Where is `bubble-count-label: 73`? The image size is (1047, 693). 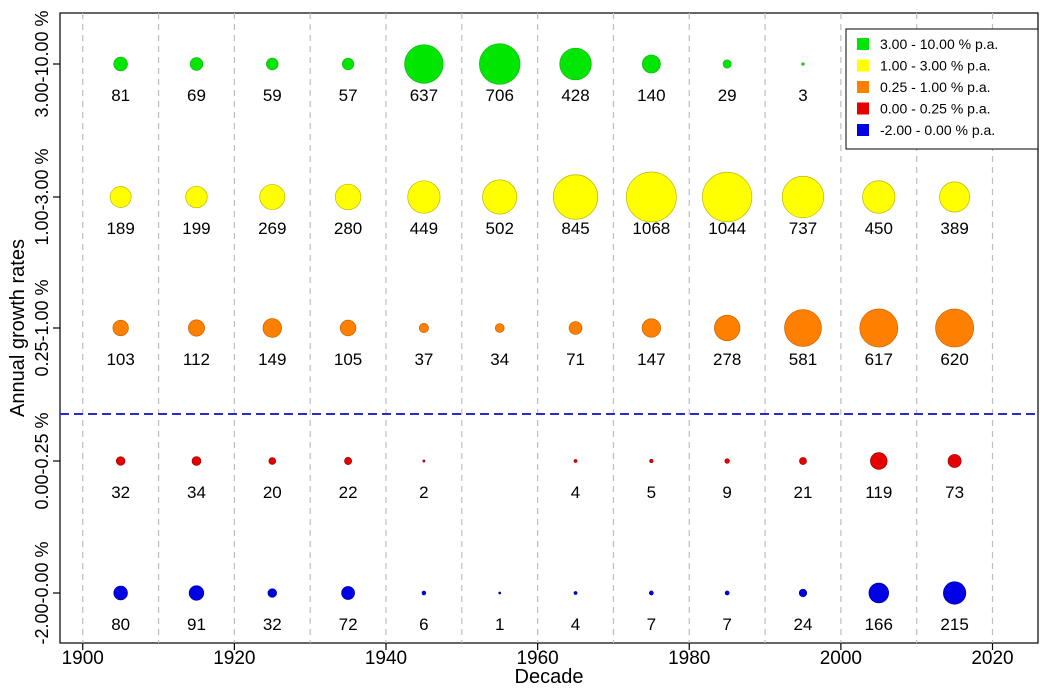 bubble-count-label: 73 is located at coordinates (954, 492).